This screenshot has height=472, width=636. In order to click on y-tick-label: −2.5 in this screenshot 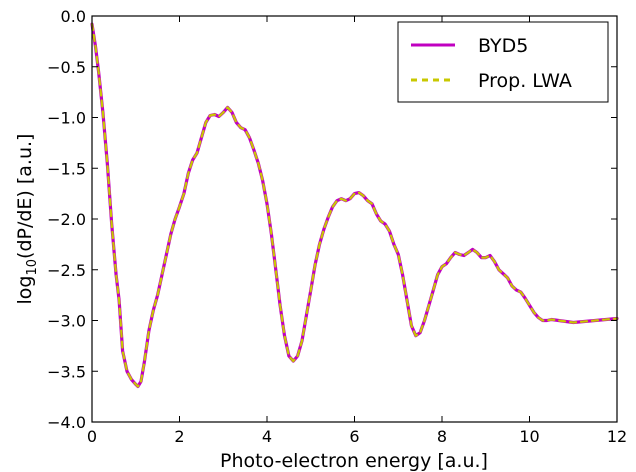, I will do `click(66, 270)`.